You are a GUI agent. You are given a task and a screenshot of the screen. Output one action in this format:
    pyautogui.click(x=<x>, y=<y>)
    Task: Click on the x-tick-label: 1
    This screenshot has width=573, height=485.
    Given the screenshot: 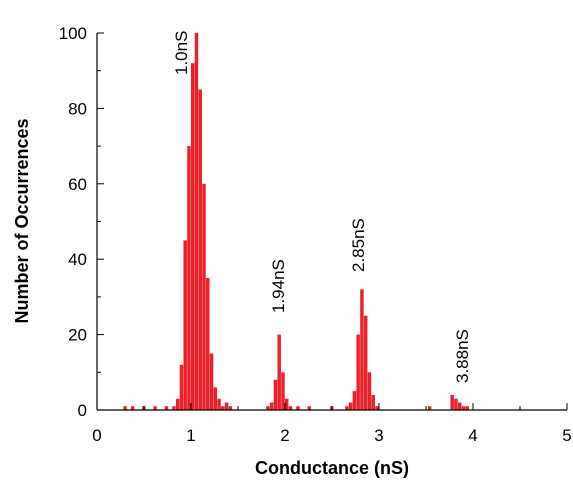 What is the action you would take?
    pyautogui.click(x=190, y=435)
    